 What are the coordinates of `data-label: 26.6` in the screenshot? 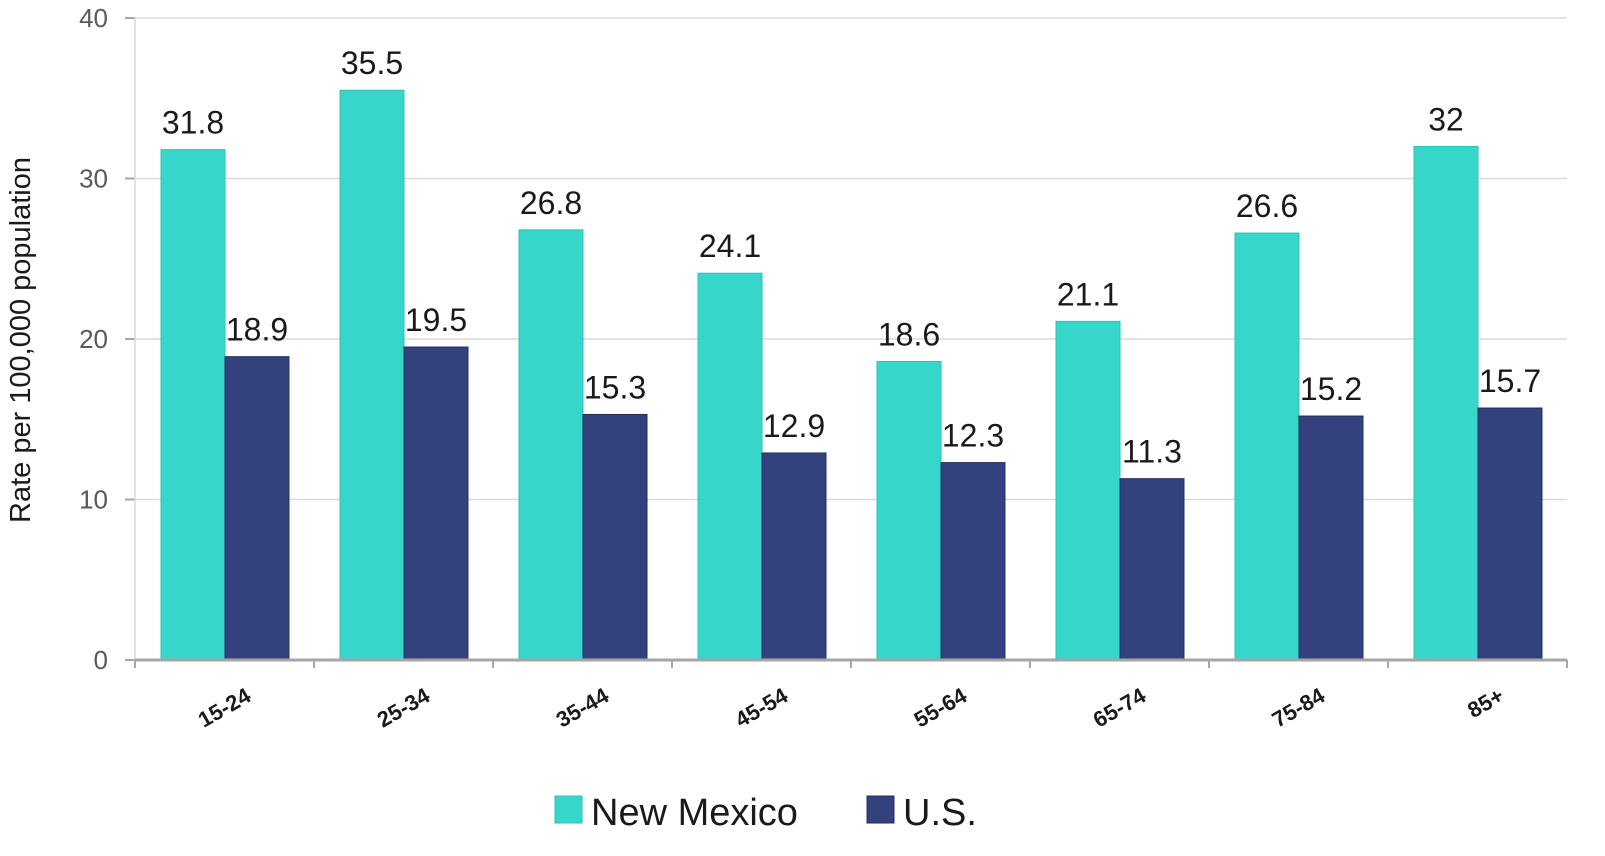 It's located at (1267, 206).